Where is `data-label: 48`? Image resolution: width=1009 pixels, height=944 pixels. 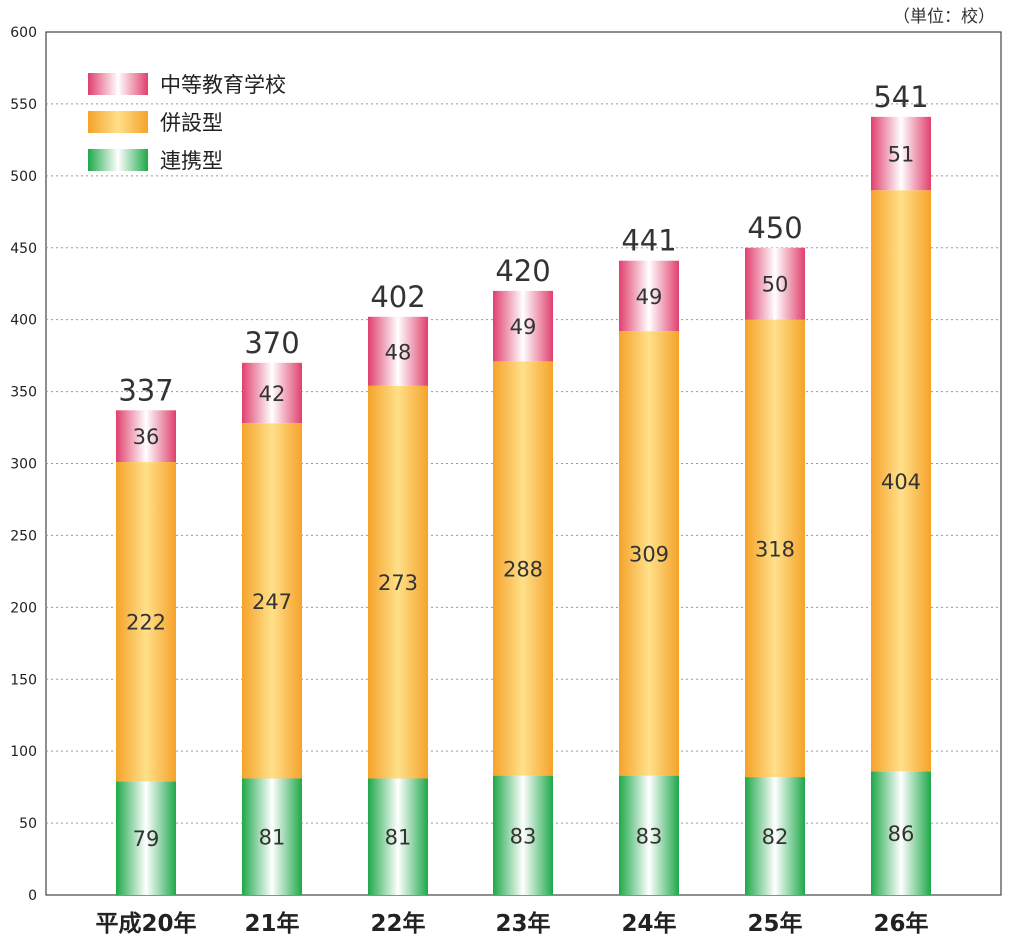 data-label: 48 is located at coordinates (398, 352).